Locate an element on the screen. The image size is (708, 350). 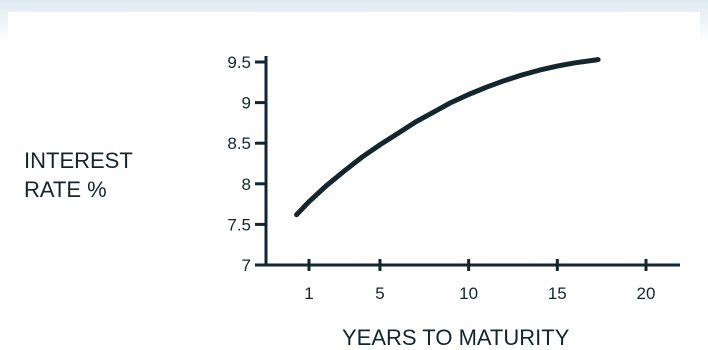
y-tick-label: 7.5 is located at coordinates (239, 224).